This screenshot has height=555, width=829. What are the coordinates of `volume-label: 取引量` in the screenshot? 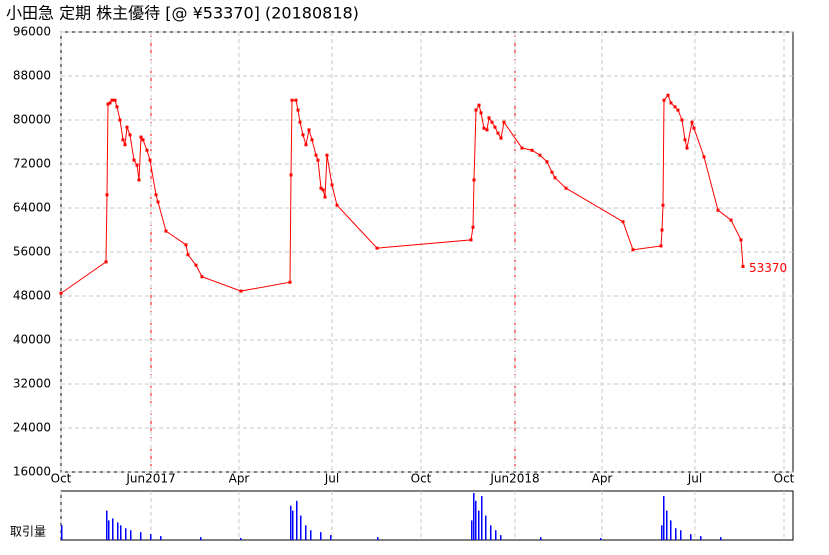 It's located at (28, 532).